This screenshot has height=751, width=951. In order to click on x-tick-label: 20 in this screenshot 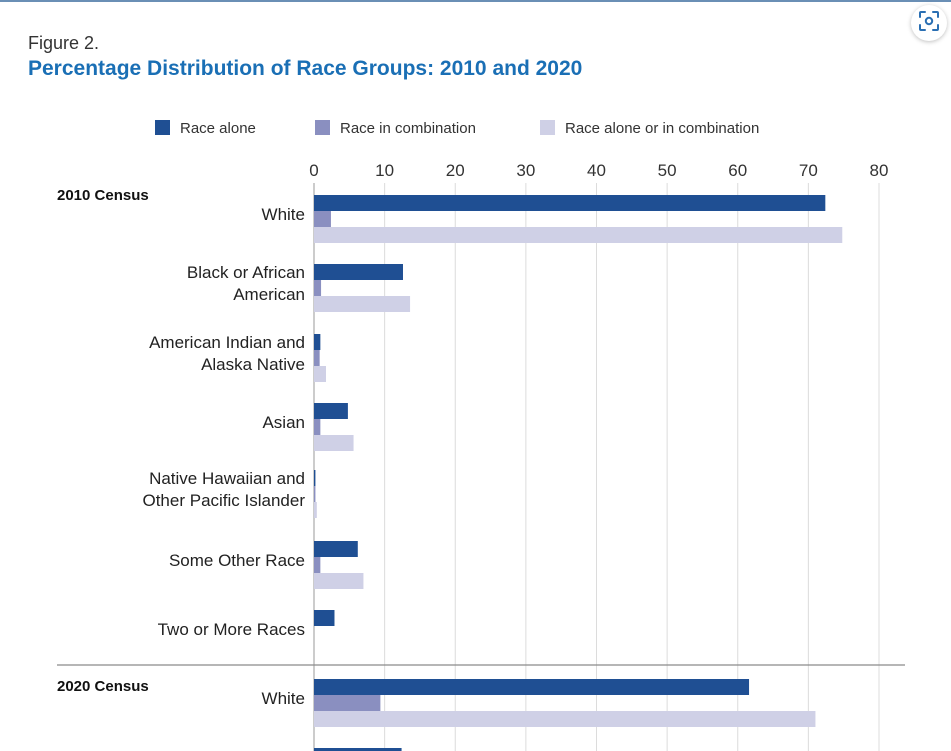, I will do `click(455, 170)`.